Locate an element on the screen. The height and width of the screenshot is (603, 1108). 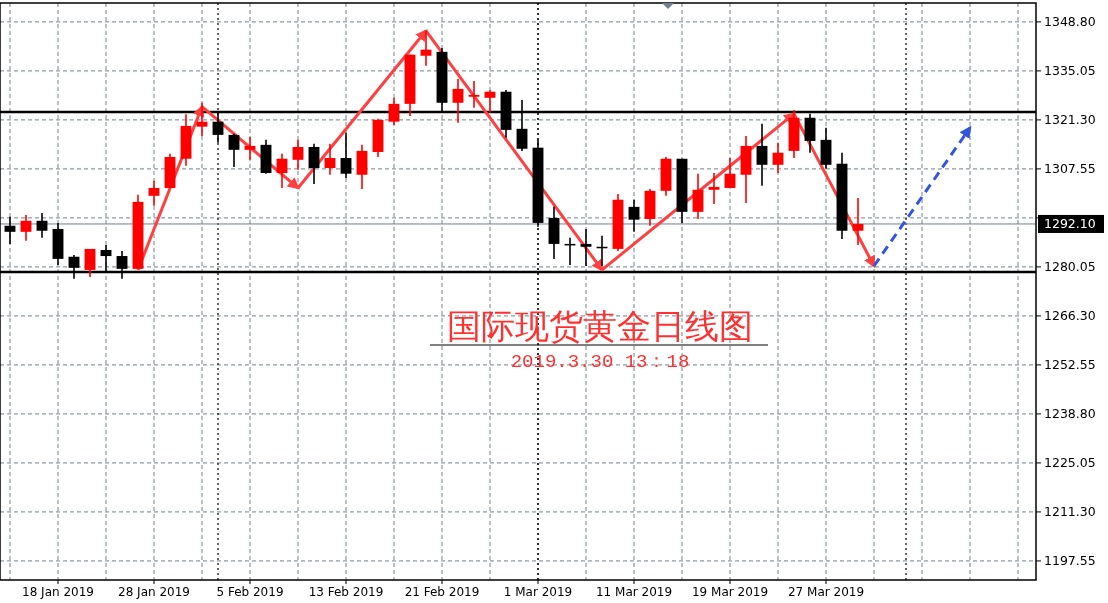
x-tick-label: 28 Jan 2019 is located at coordinates (154, 592).